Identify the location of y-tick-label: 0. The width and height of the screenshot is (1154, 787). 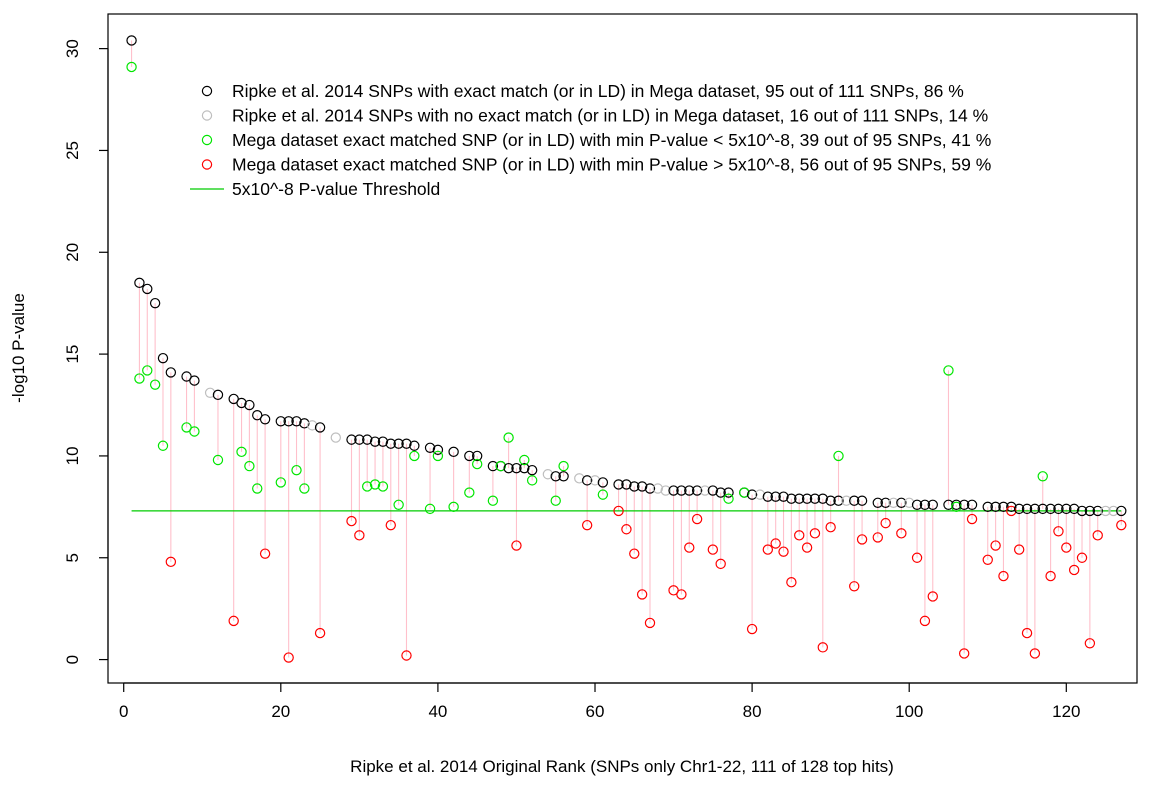
(72, 659).